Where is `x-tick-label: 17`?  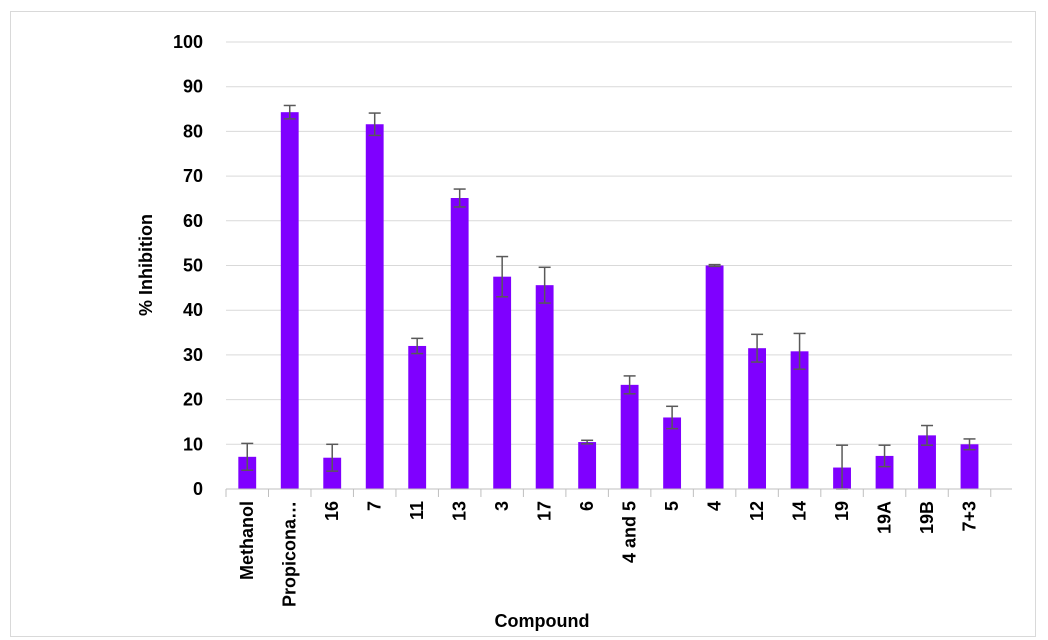 x-tick-label: 17 is located at coordinates (545, 511).